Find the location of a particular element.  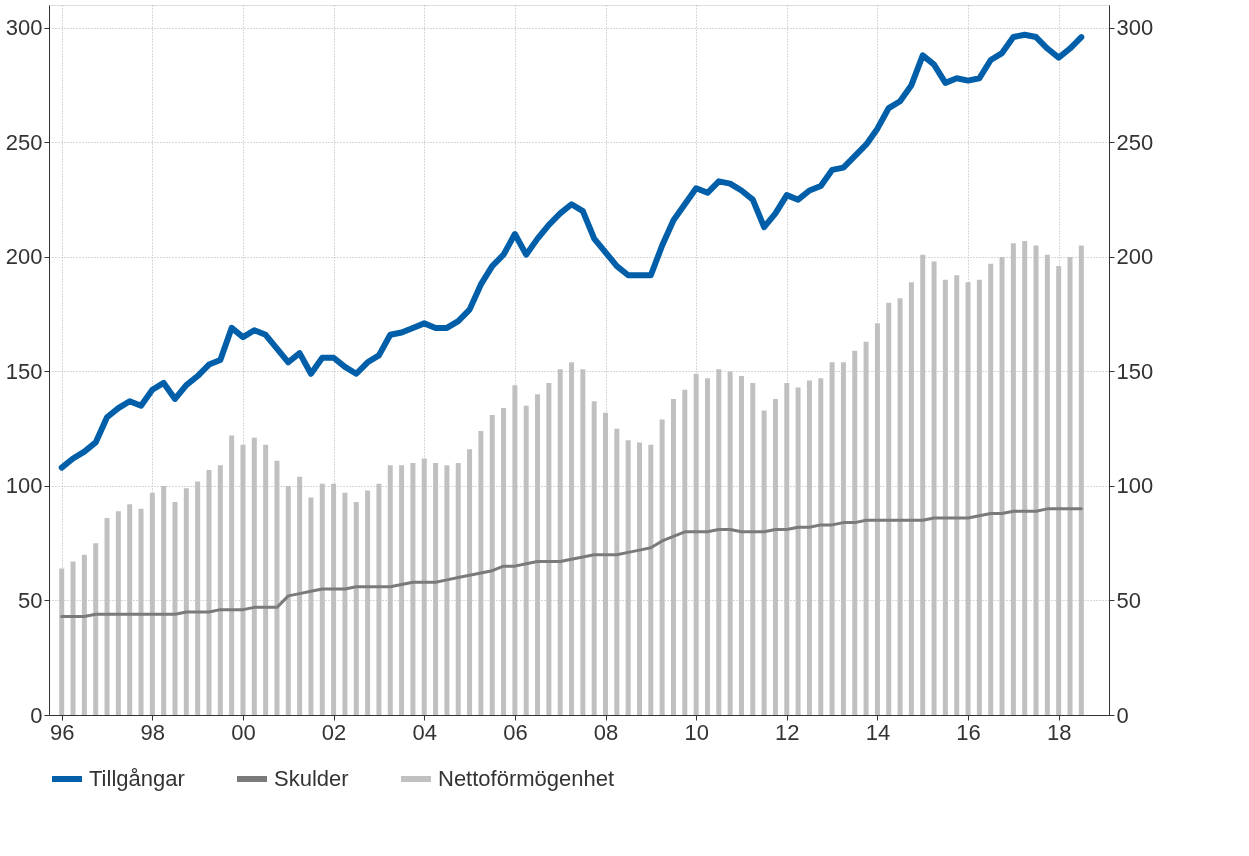

x-tick-label: 04 is located at coordinates (424, 732).